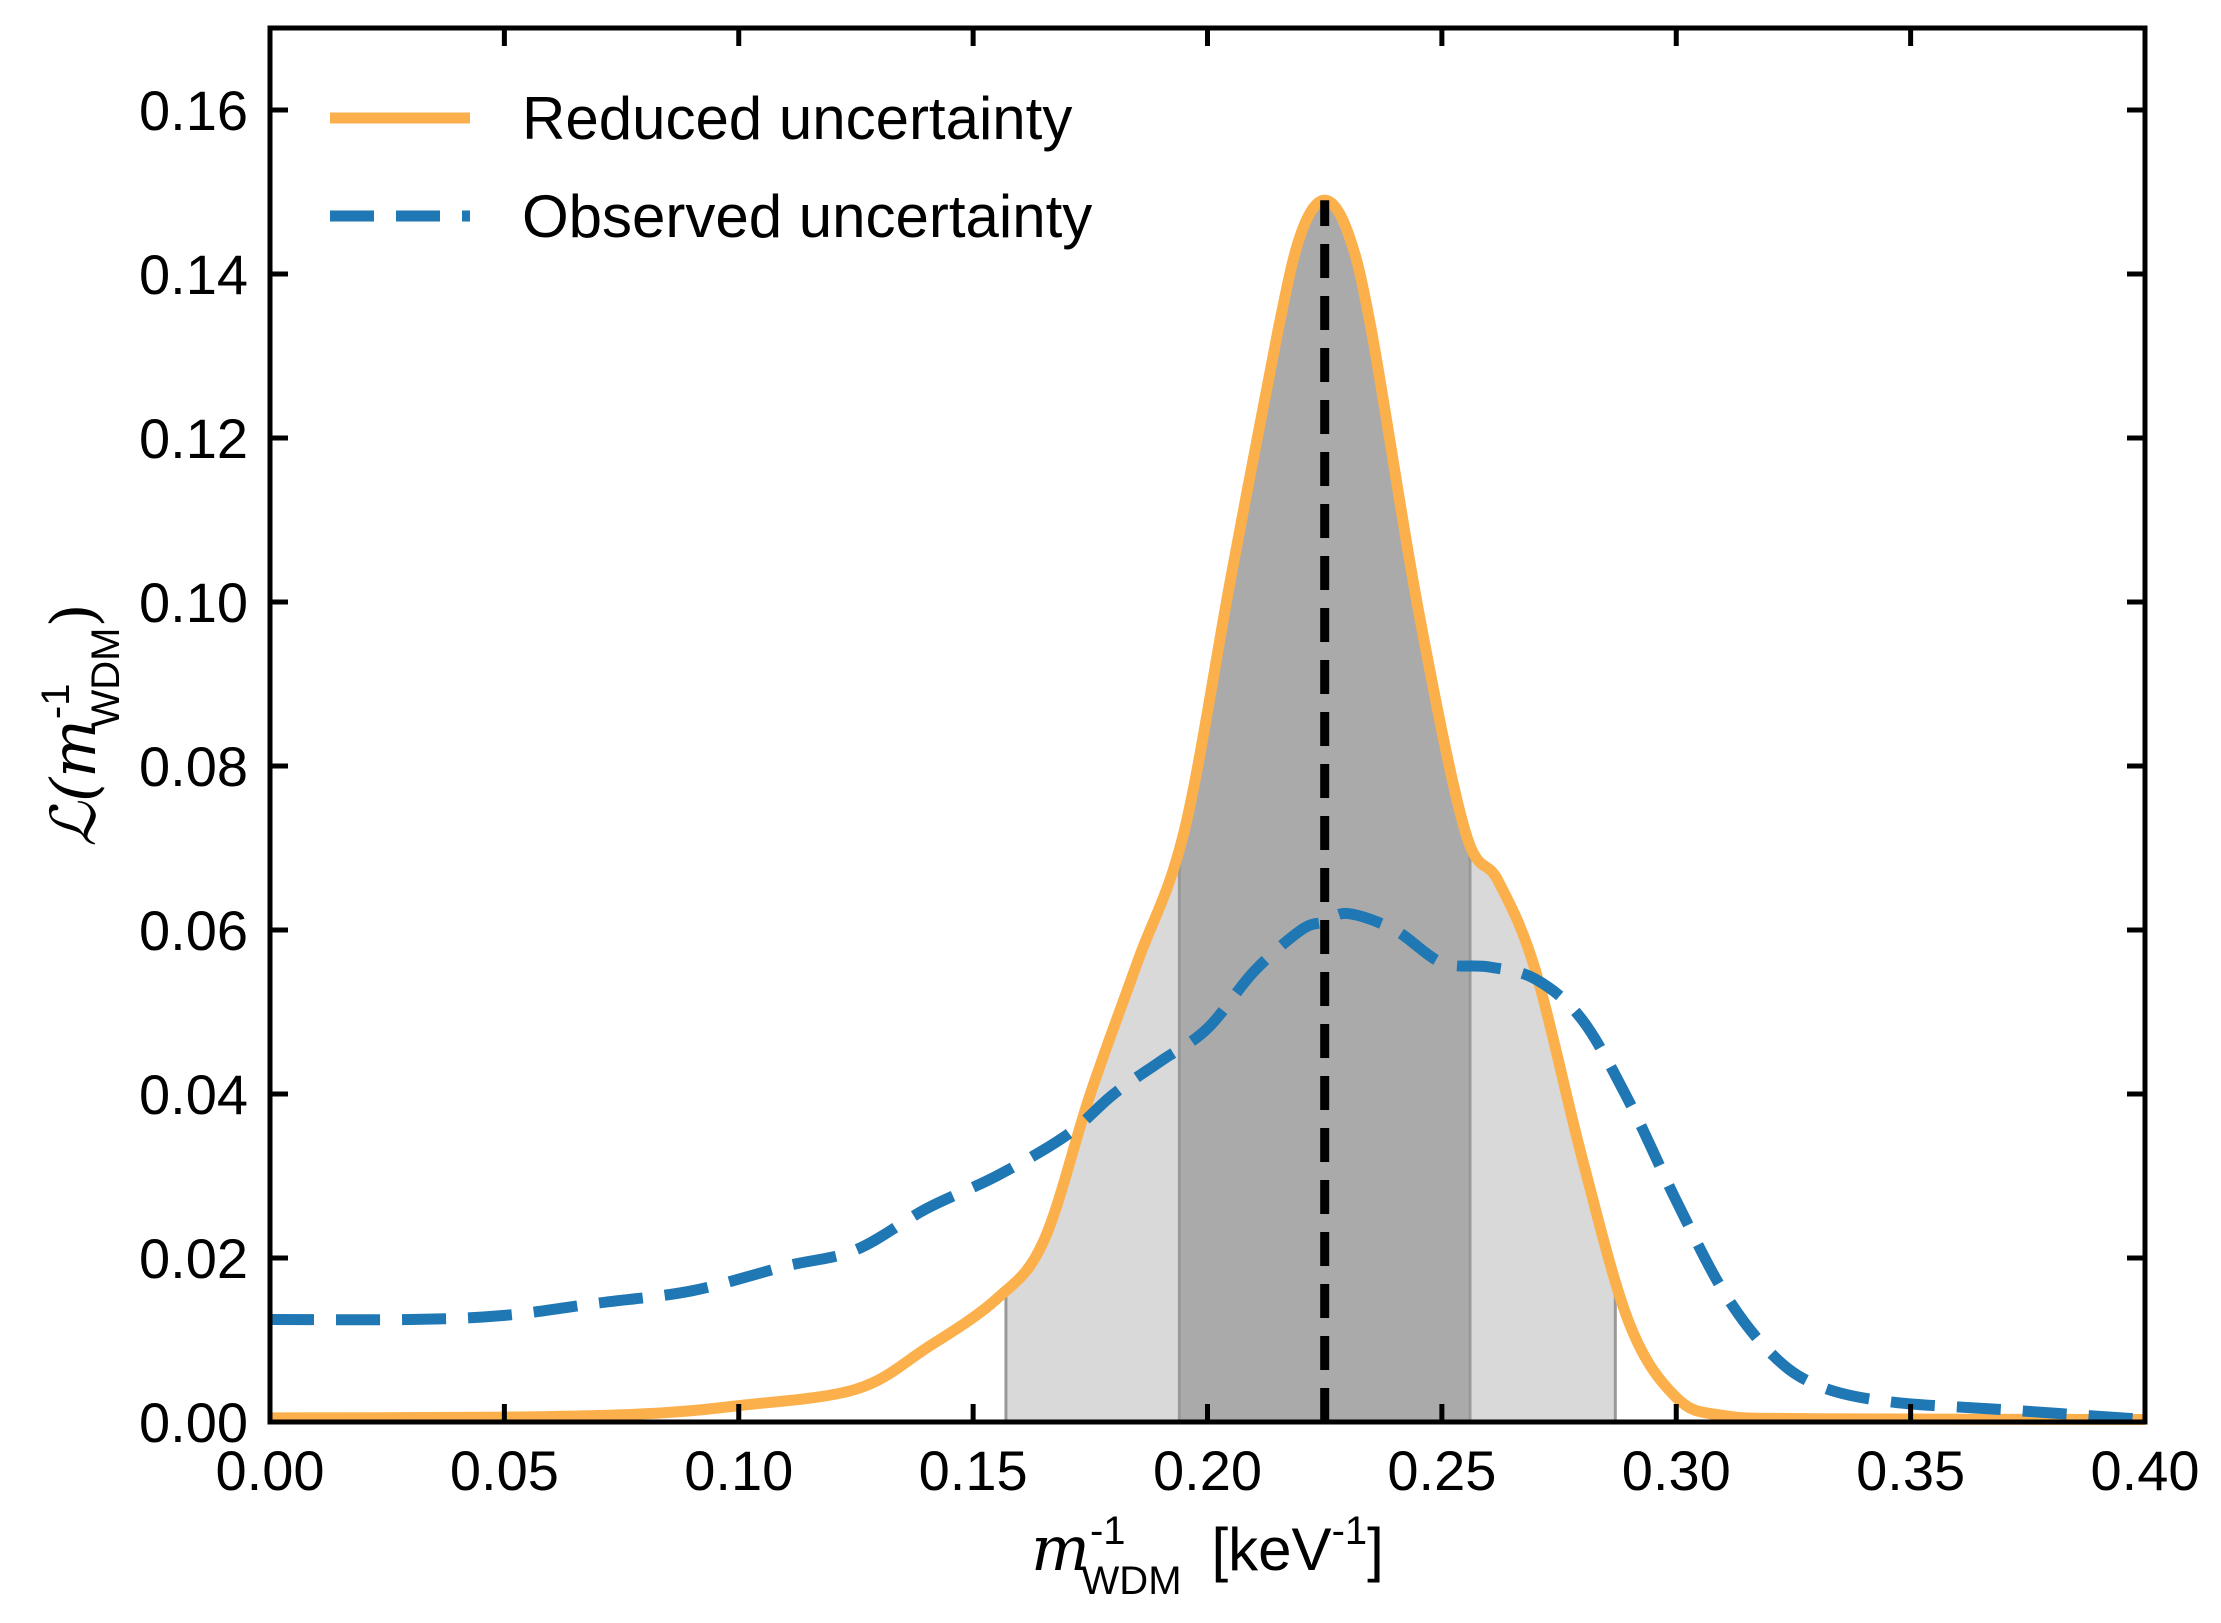  I want to click on y-tick-label-0: 0.00, so click(193, 1422).